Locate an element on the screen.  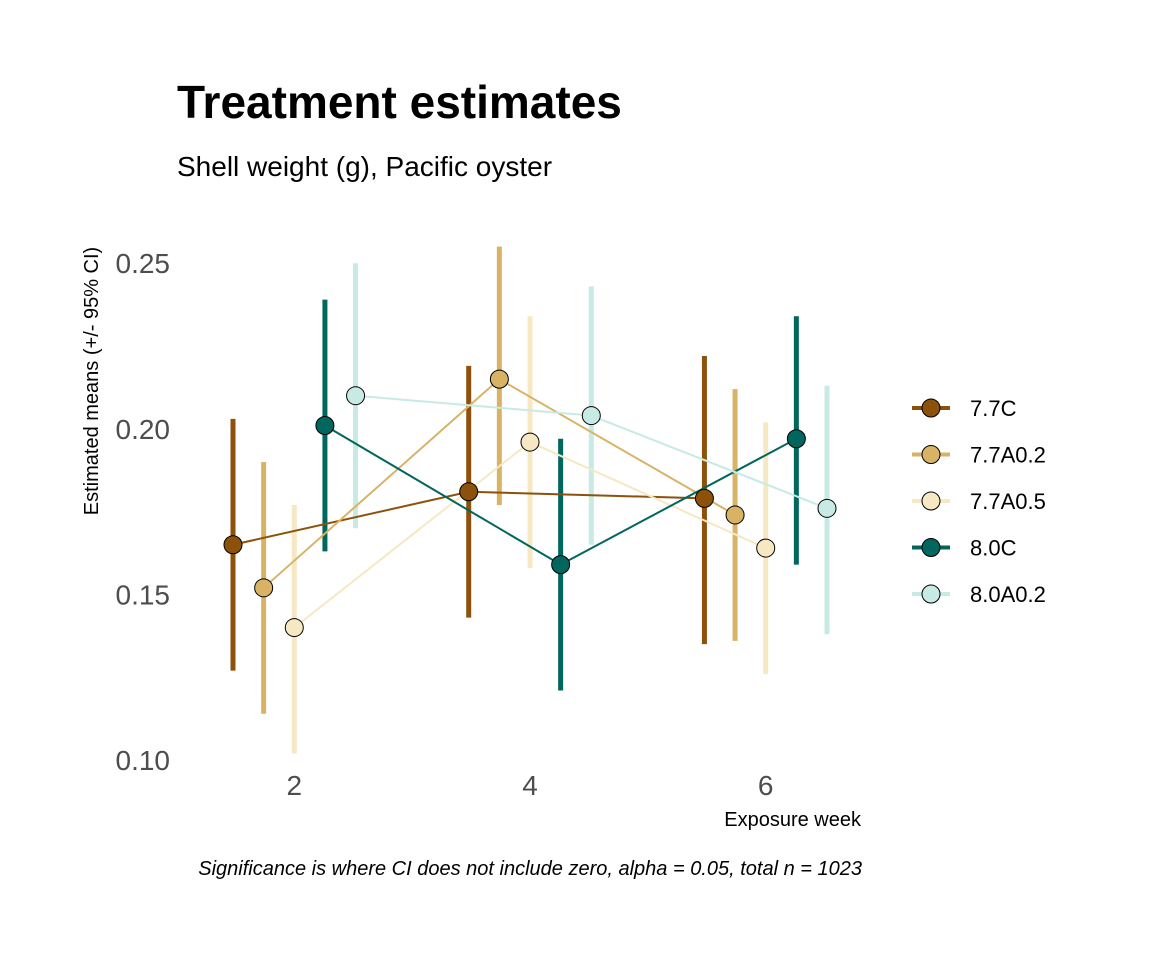
y-axis-label: Estimated means (+/- 95% CI) is located at coordinates (92, 381).